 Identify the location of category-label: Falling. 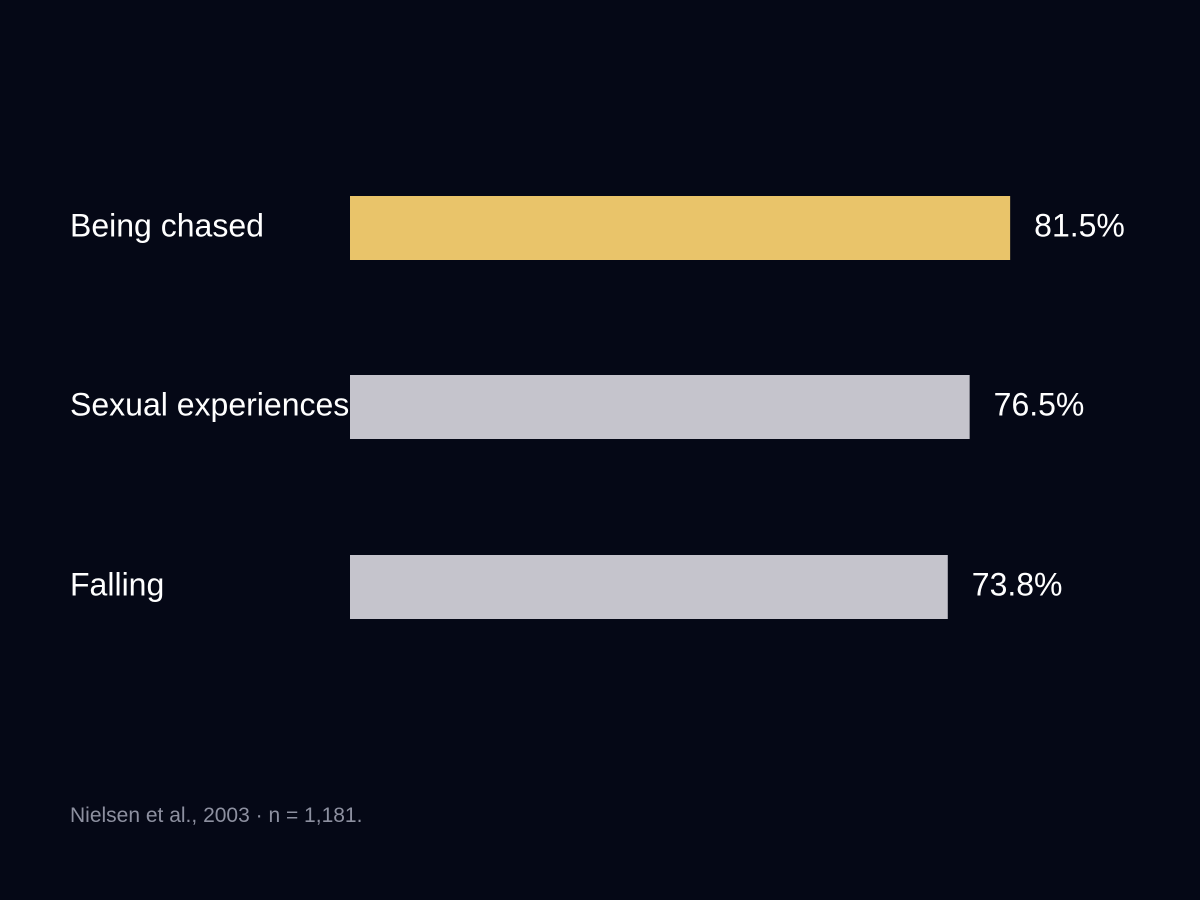
(117, 584).